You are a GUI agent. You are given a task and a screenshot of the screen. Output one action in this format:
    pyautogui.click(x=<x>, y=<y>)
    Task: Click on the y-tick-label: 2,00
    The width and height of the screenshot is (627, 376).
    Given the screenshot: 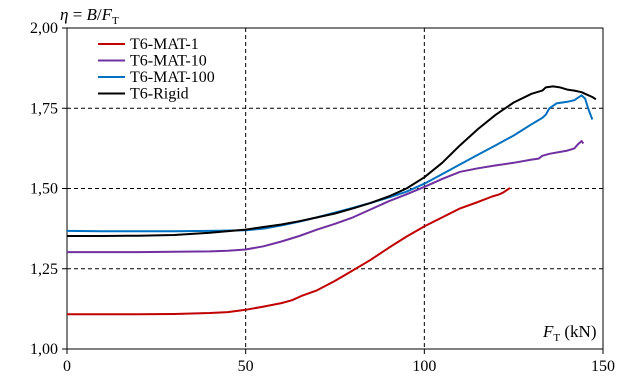 What is the action you would take?
    pyautogui.click(x=44, y=28)
    